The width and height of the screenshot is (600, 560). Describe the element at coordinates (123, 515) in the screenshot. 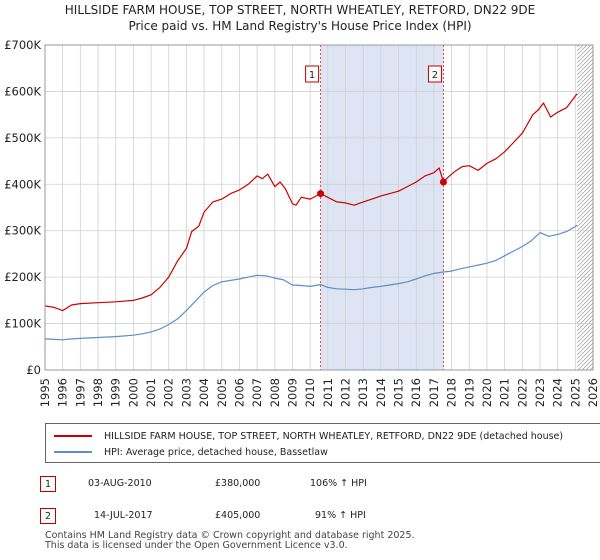

I see `sale-date: 14-JUL-2017` at that location.